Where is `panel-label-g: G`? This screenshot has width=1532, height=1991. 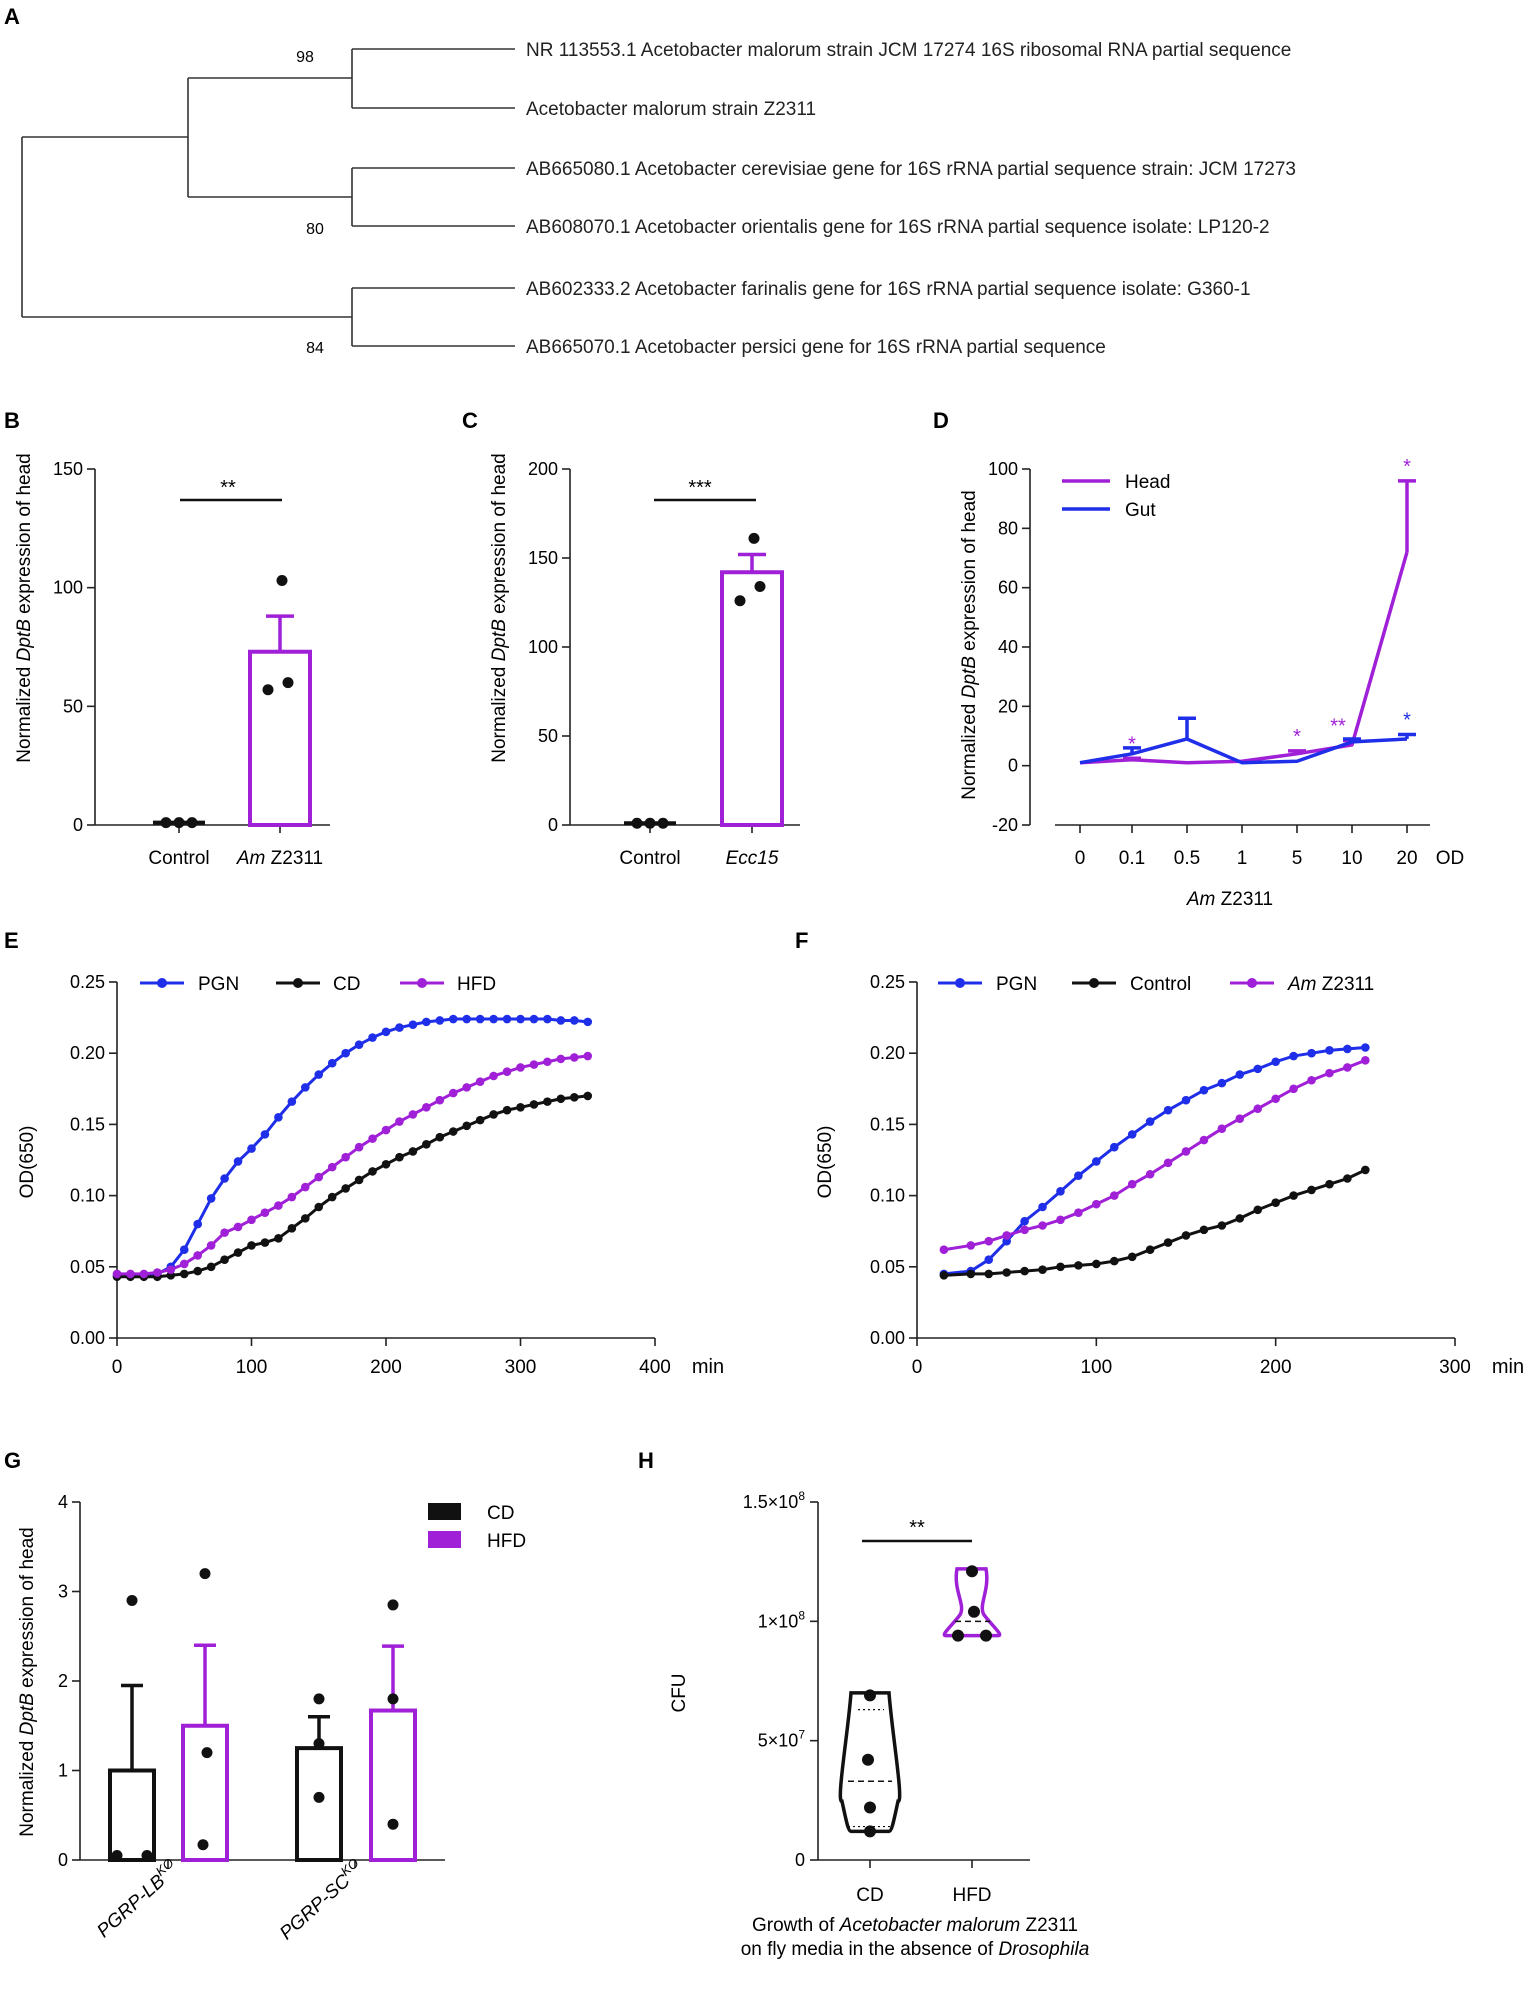 panel-label-g: G is located at coordinates (12, 1460).